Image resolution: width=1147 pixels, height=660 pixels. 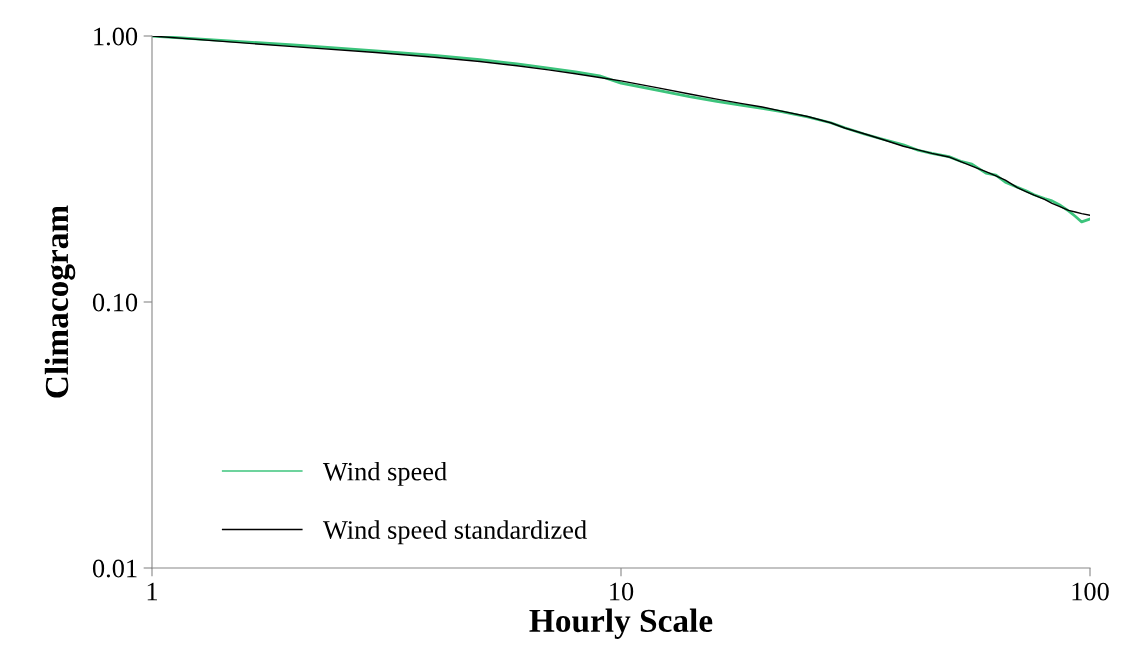 I want to click on y-tick-label: 1.00, so click(x=116, y=36).